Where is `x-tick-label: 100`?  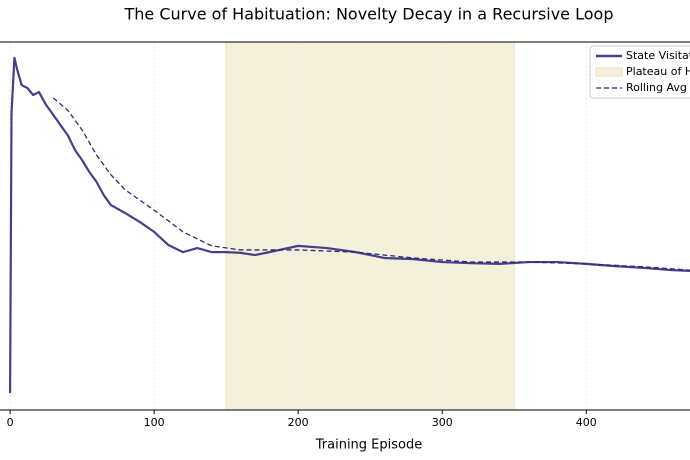 x-tick-label: 100 is located at coordinates (154, 422).